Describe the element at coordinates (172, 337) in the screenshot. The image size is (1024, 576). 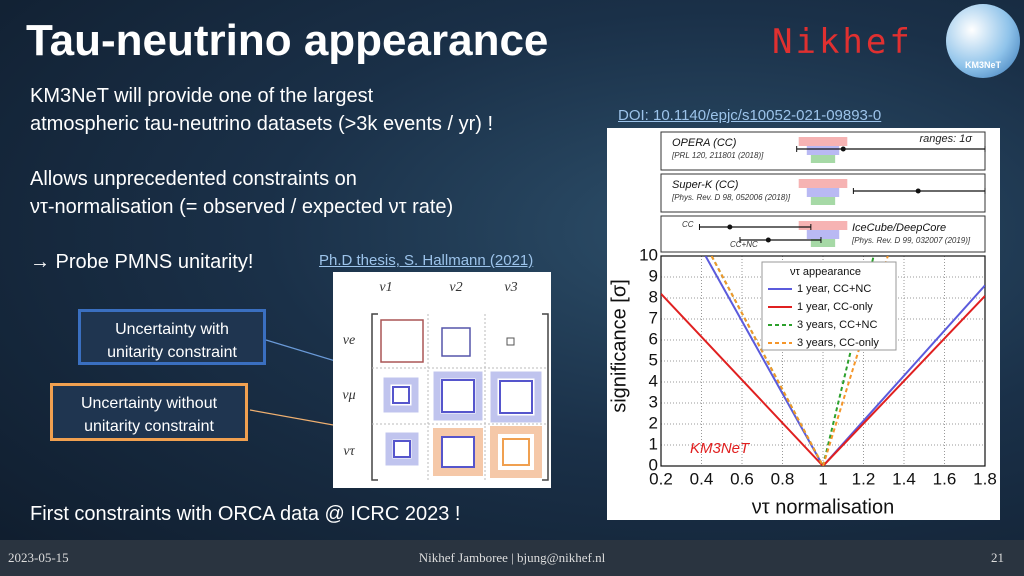
I see `box-with: Uncertainty with unitarity constraint` at that location.